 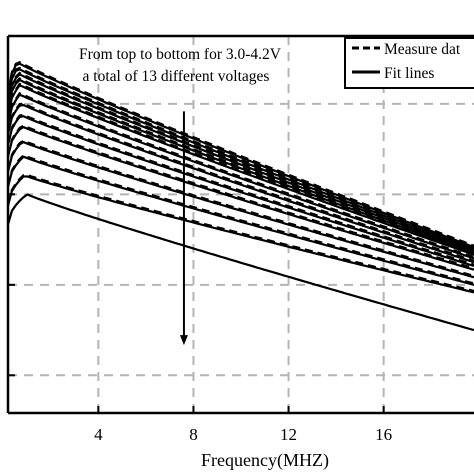 What do you see at coordinates (98, 434) in the screenshot?
I see `x-tick-label-0: 4` at bounding box center [98, 434].